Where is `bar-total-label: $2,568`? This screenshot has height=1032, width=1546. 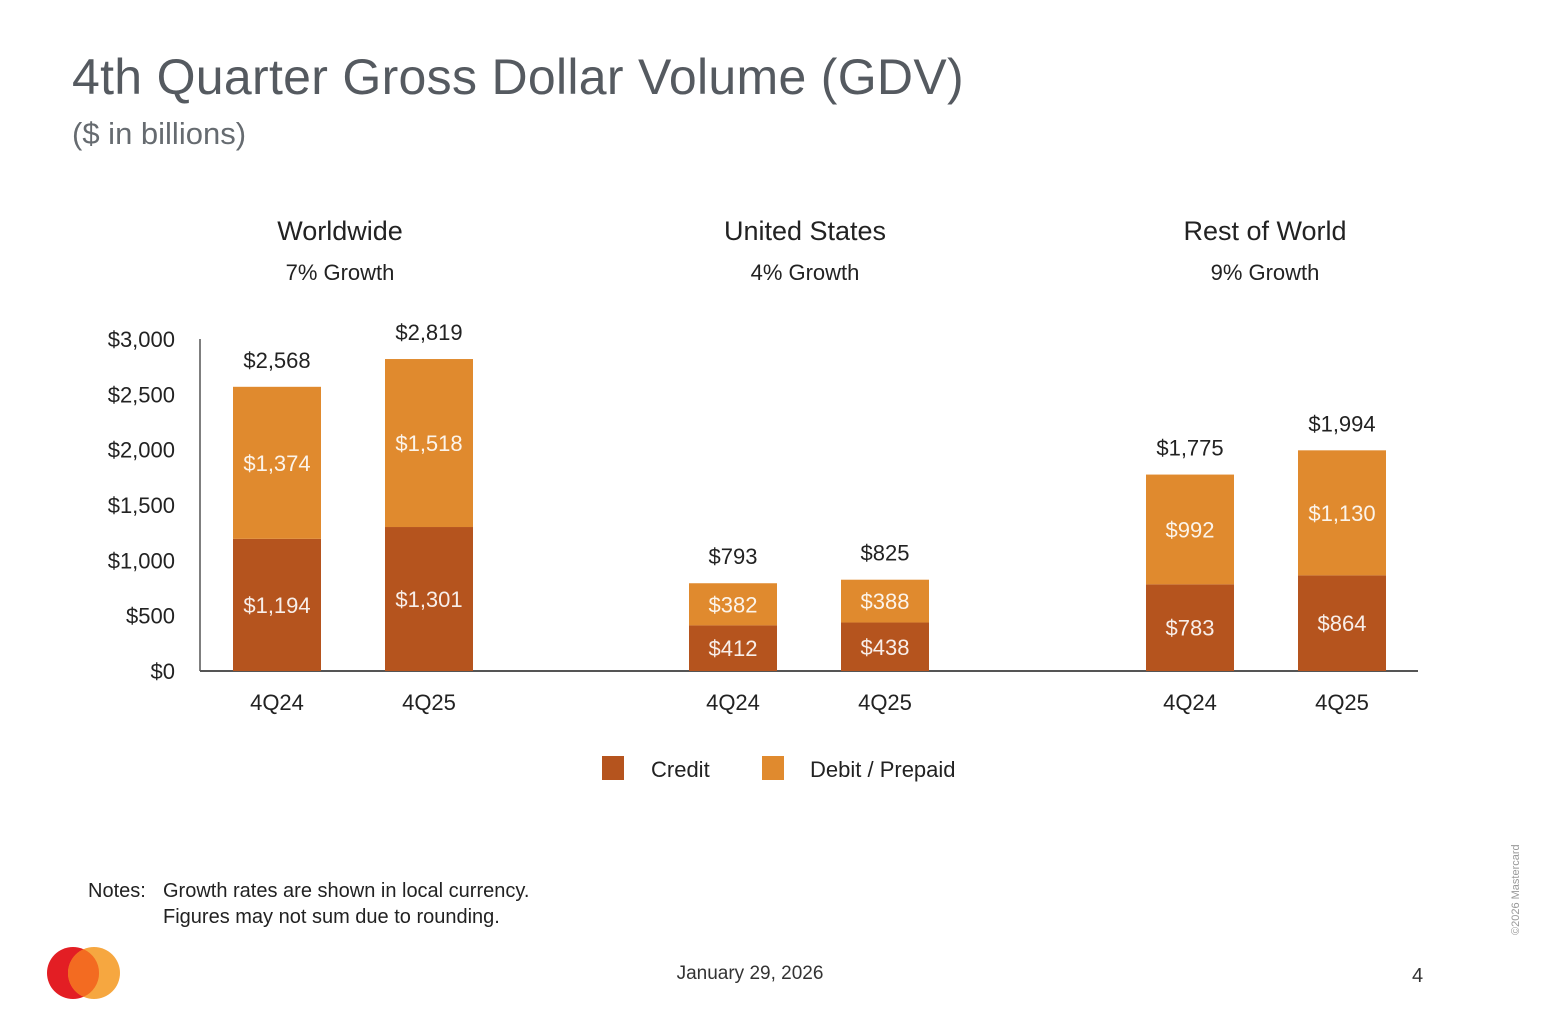
bar-total-label: $2,568 is located at coordinates (276, 360).